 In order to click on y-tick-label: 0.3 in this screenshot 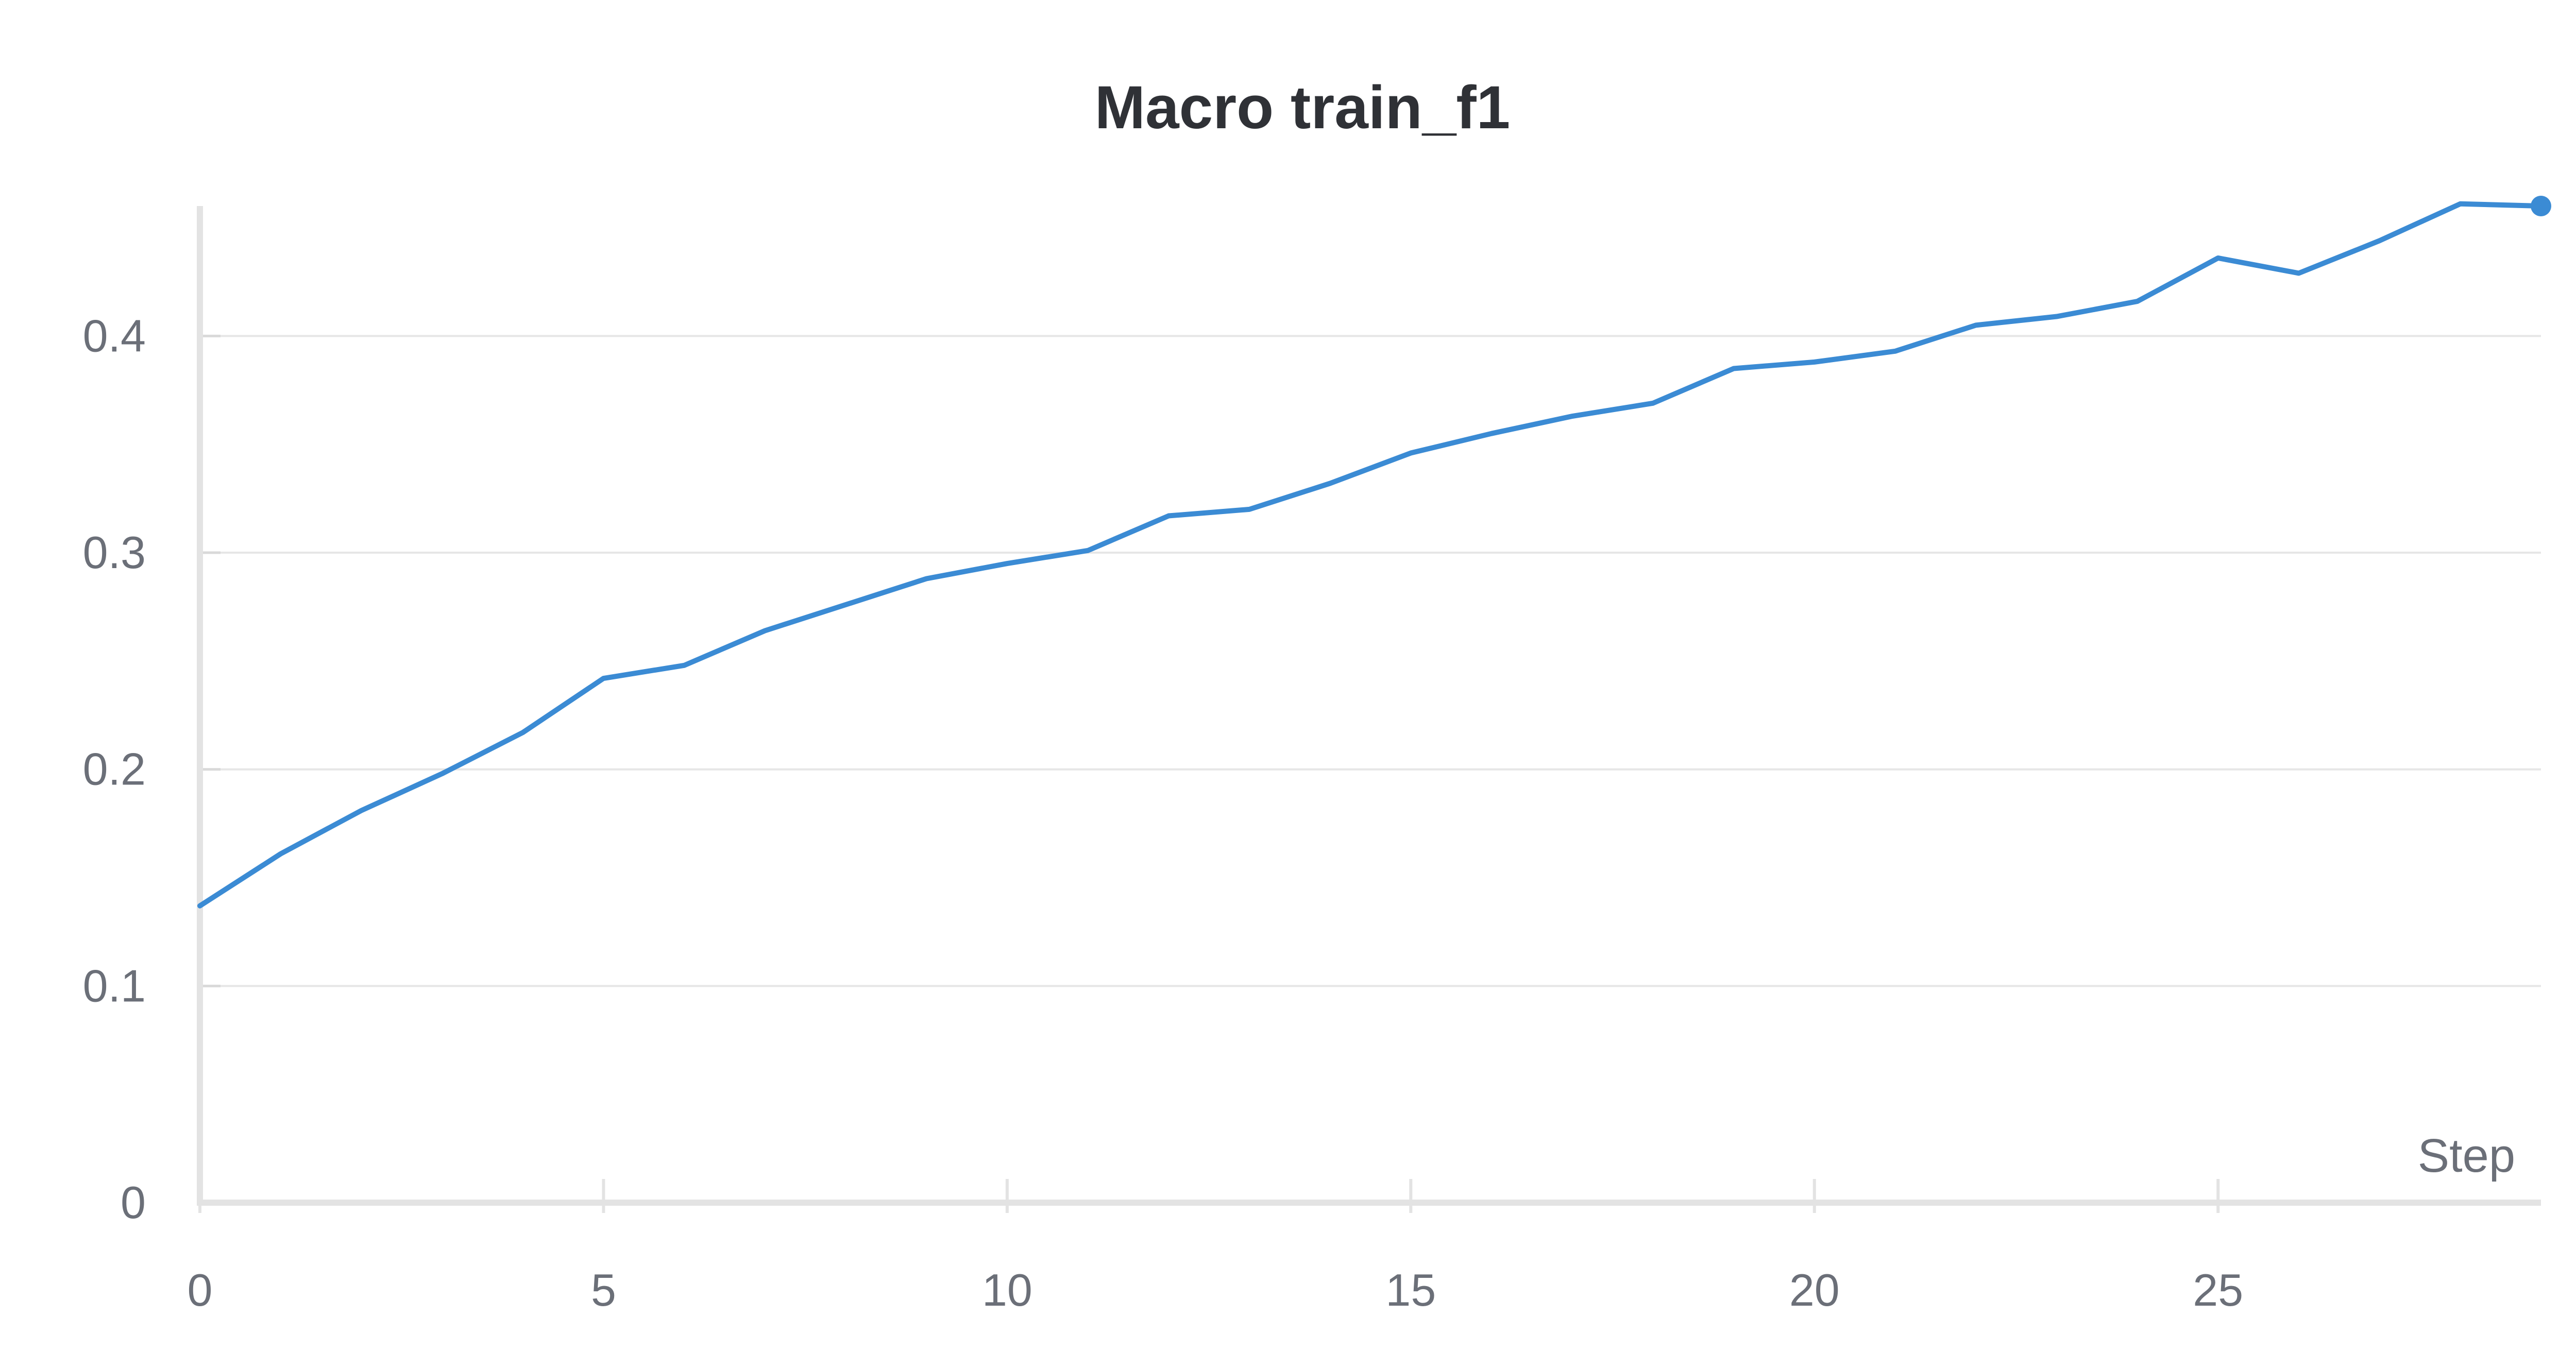, I will do `click(114, 552)`.